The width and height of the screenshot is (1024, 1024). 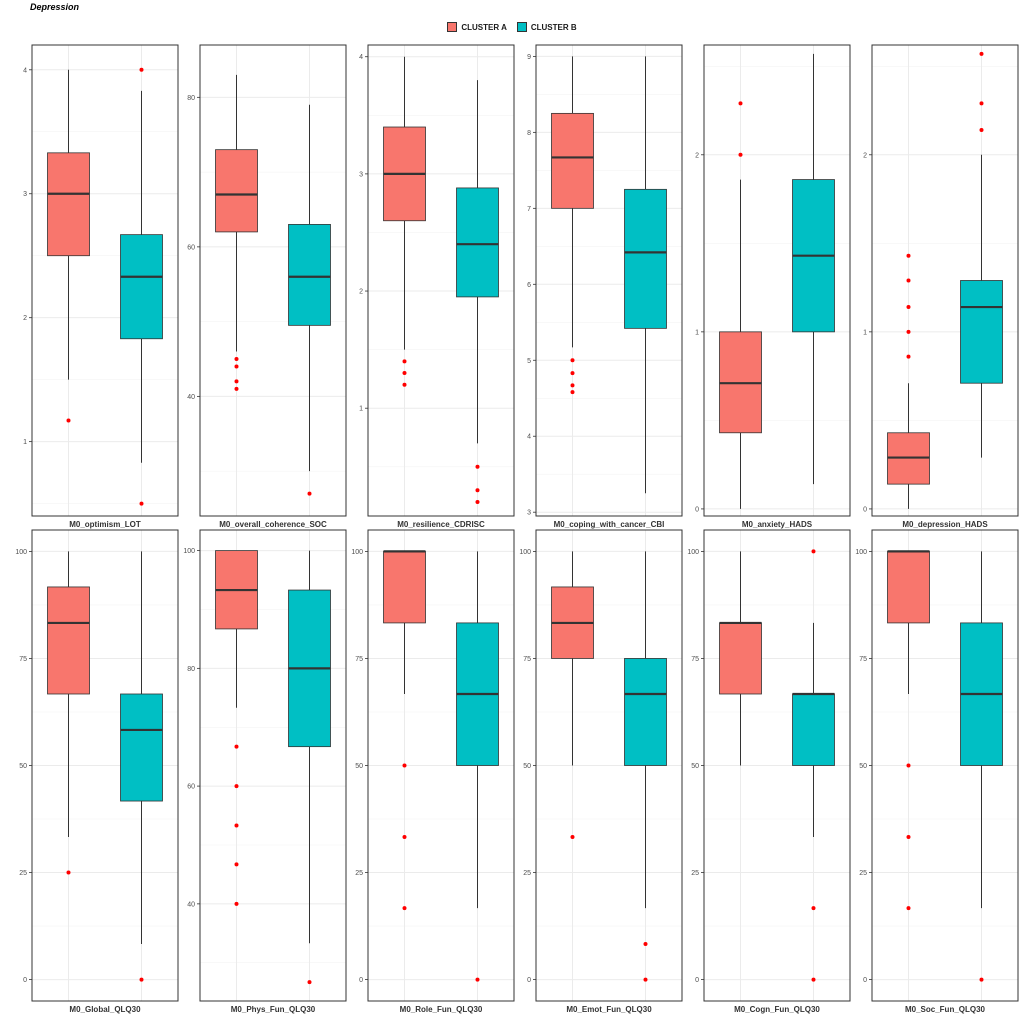 What do you see at coordinates (97, 771) in the screenshot?
I see `panel-7: 0 25 50 75 100 M0_Global_QLQ30` at bounding box center [97, 771].